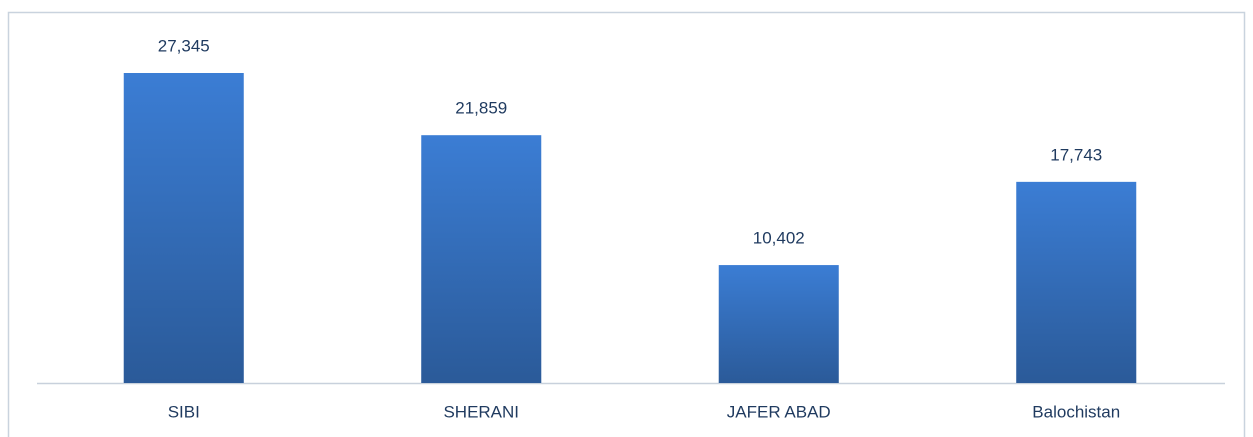 The width and height of the screenshot is (1253, 437). Describe the element at coordinates (1076, 411) in the screenshot. I see `x-tick-label: Balochistan` at that location.